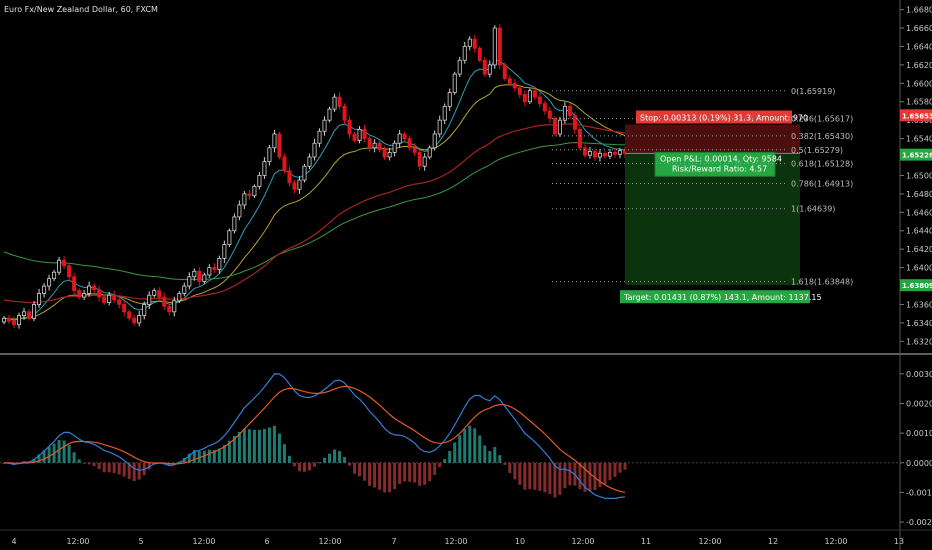 This screenshot has width=932, height=550. Describe the element at coordinates (314, 439) in the screenshot. I see `macd-signal-line` at that location.